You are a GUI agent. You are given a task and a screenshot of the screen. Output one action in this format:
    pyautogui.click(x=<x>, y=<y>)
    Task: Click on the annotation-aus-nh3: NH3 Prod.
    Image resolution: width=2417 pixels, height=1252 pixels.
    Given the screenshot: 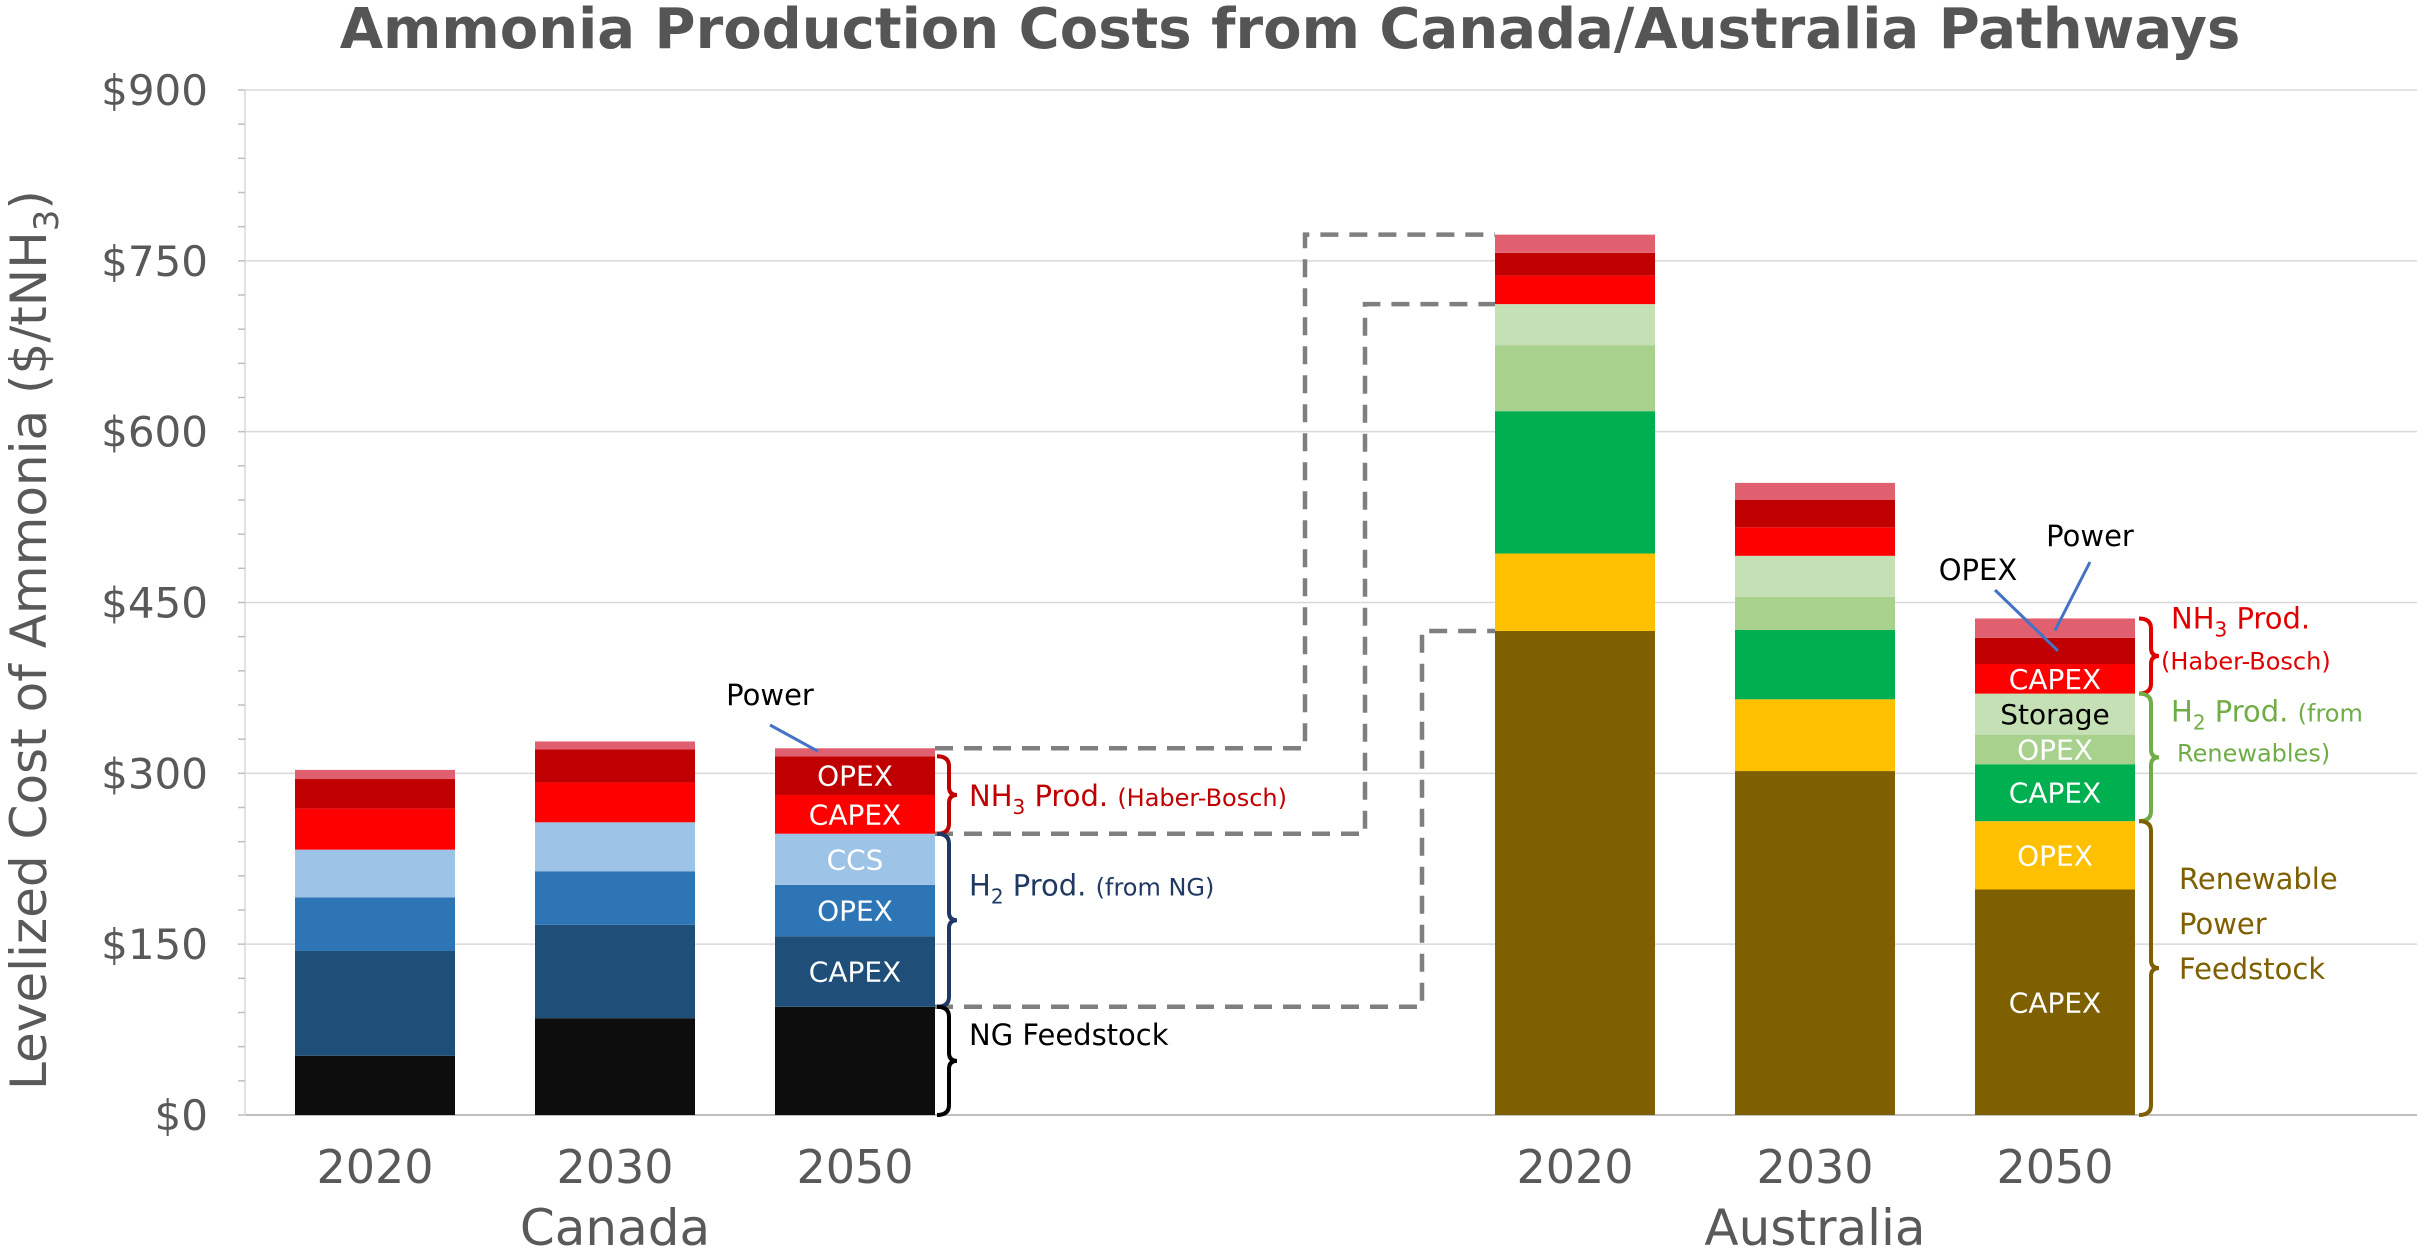 What is the action you would take?
    pyautogui.click(x=2240, y=621)
    